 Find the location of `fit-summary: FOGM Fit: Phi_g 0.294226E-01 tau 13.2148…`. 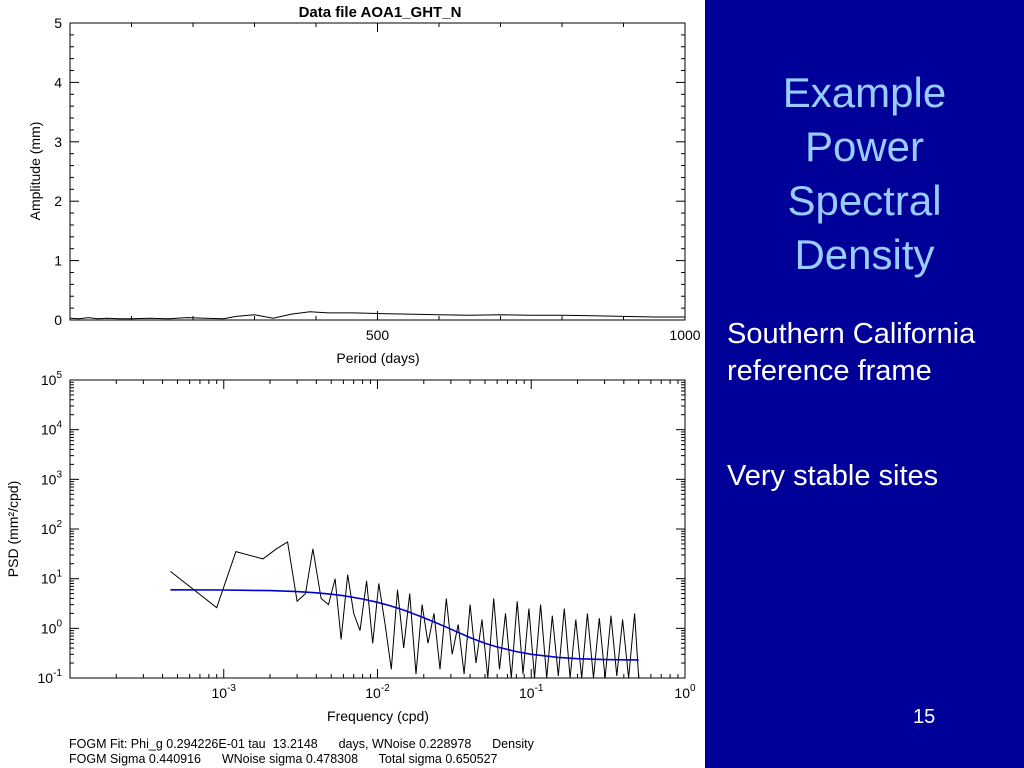

fit-summary: FOGM Fit: Phi_g 0.294226E-01 tau 13.2148… is located at coordinates (301, 752).